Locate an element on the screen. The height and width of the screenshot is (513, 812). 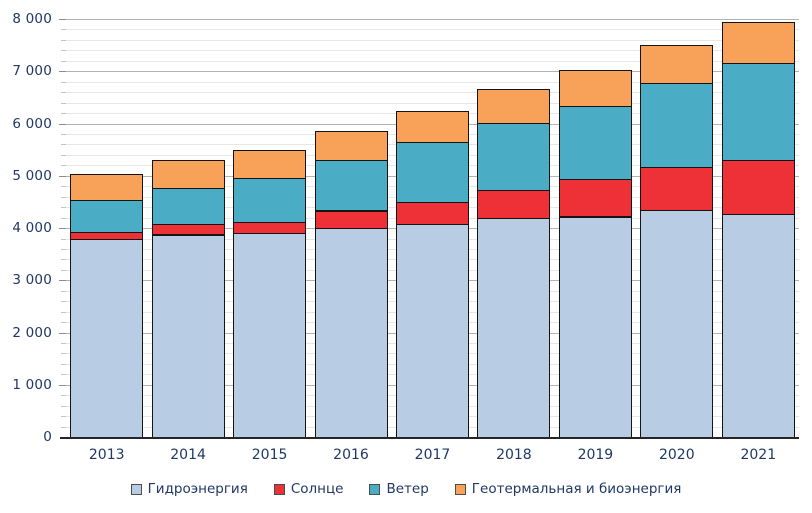
y-axis-label: 1 000 is located at coordinates (32, 384).